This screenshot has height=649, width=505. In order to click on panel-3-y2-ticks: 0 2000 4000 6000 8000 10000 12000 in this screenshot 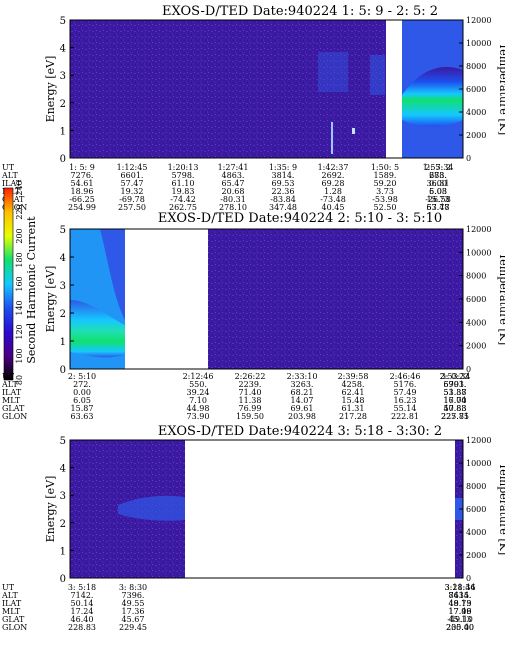, I will do `click(475, 509)`.